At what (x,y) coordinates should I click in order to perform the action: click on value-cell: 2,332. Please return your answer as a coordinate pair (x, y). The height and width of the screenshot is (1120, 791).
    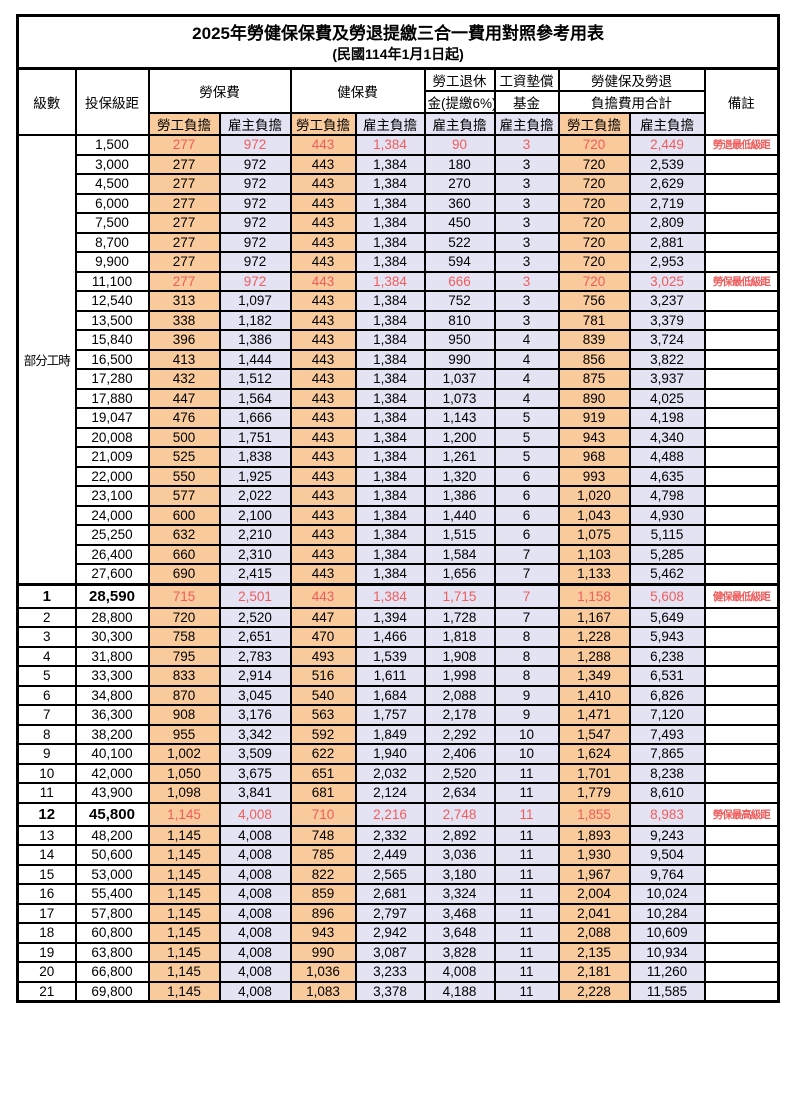
    Looking at the image, I should click on (390, 835).